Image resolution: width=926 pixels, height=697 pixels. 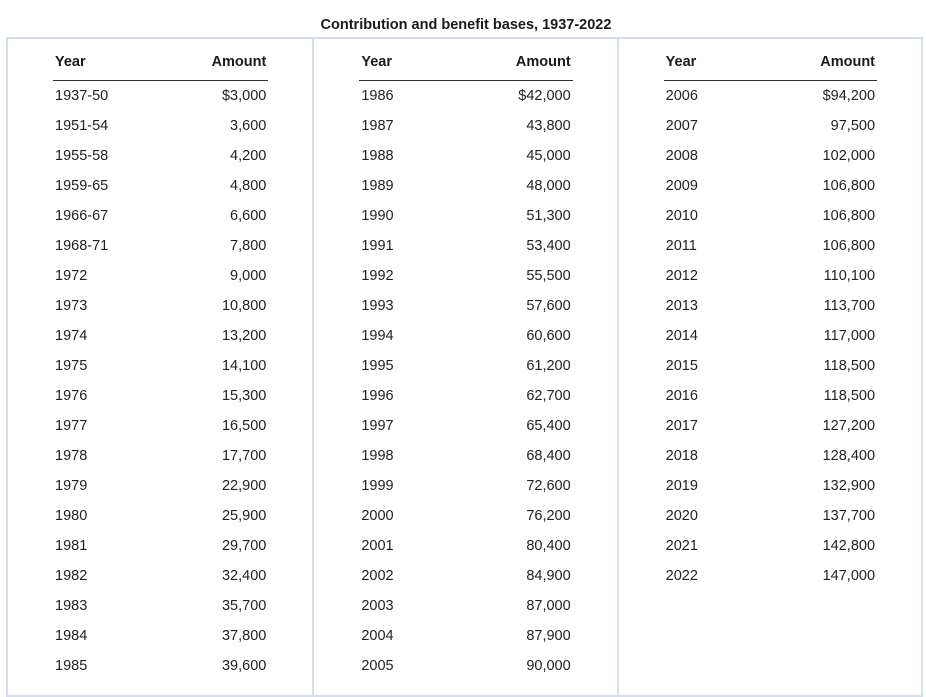 What do you see at coordinates (849, 426) in the screenshot?
I see `amount-cell: 127,200` at bounding box center [849, 426].